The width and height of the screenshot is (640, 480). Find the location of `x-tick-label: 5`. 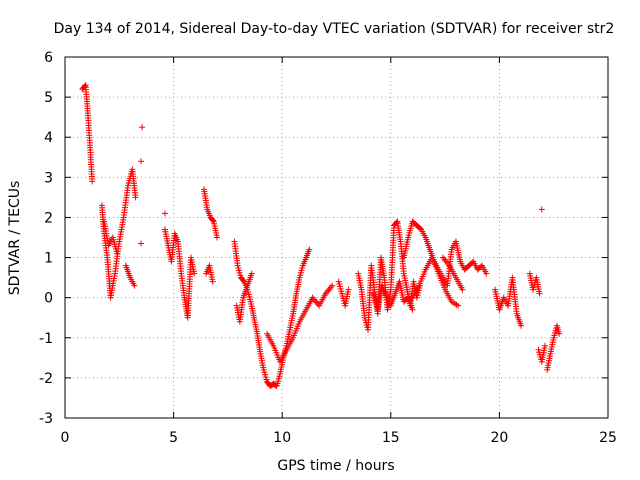

x-tick-label: 5 is located at coordinates (173, 438).